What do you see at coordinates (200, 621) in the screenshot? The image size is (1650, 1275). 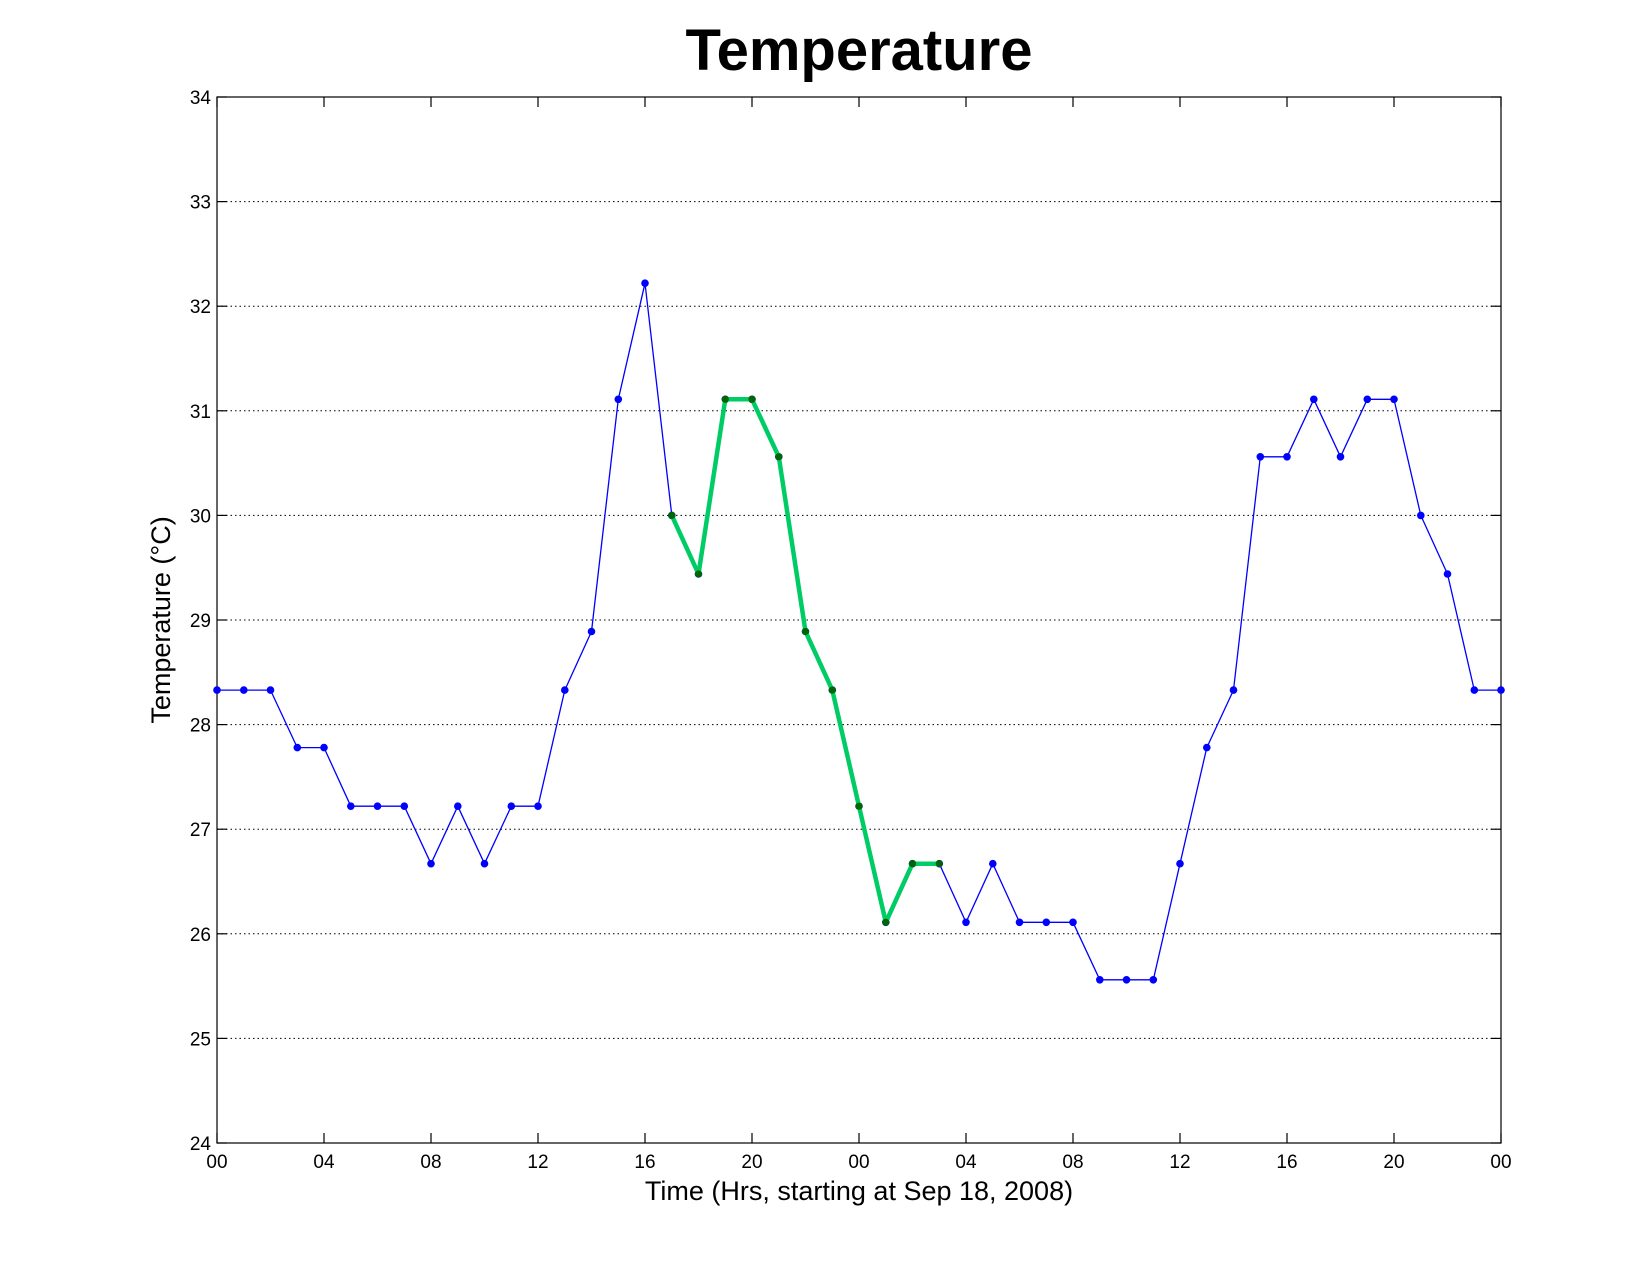 I see `y-tick-label: 29` at bounding box center [200, 621].